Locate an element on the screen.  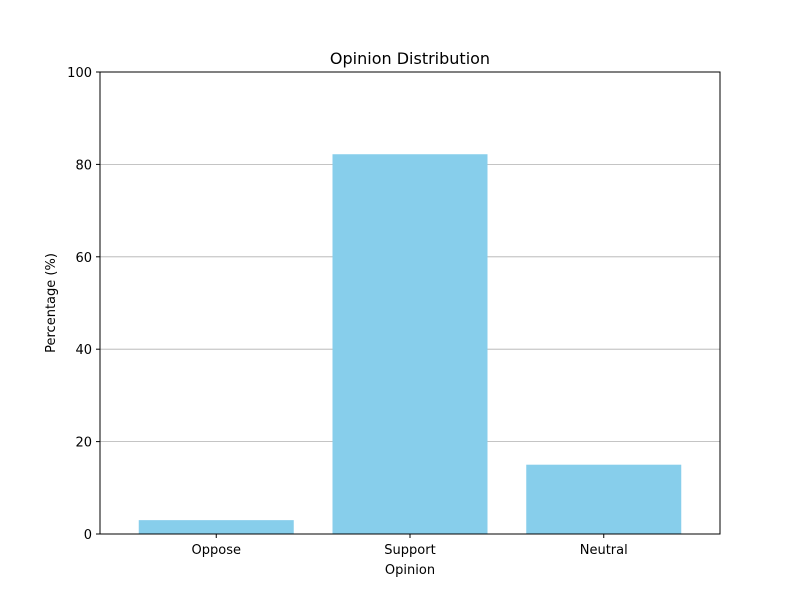
x-tick-label: Oppose is located at coordinates (216, 550).